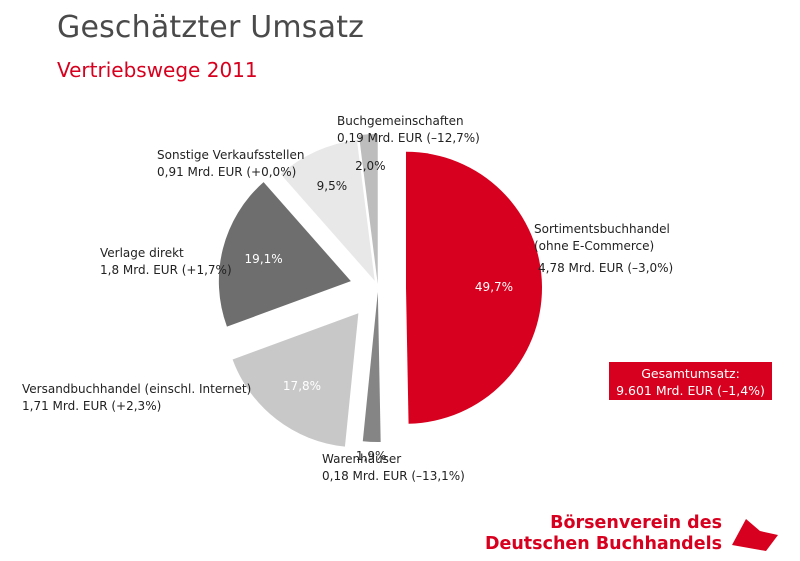 This screenshot has height=561, width=800. I want to click on slice-label-line: Verlage direkt, so click(142, 253).